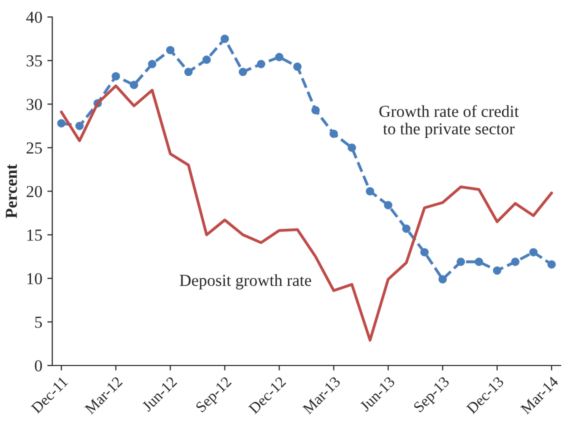  What do you see at coordinates (34, 104) in the screenshot?
I see `y-tick-label: 30` at bounding box center [34, 104].